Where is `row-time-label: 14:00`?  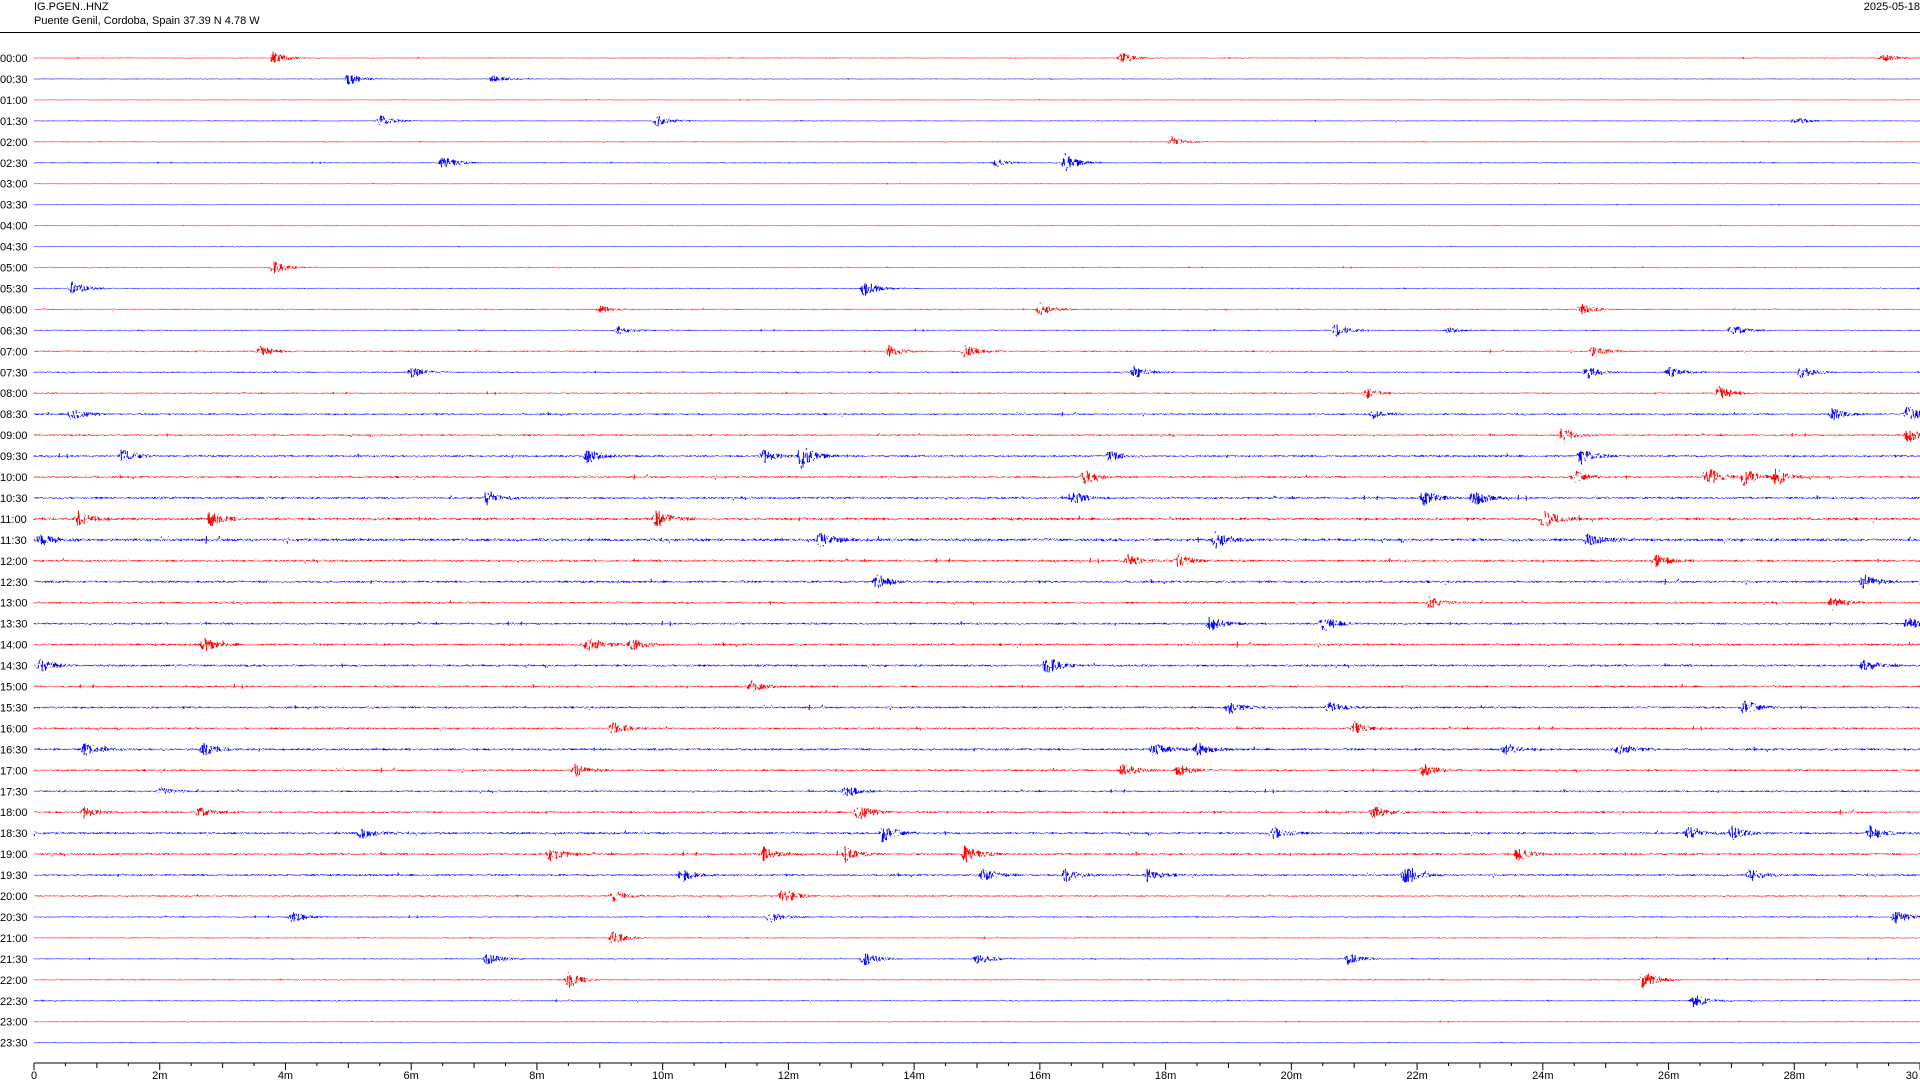 row-time-label: 14:00 is located at coordinates (14, 646).